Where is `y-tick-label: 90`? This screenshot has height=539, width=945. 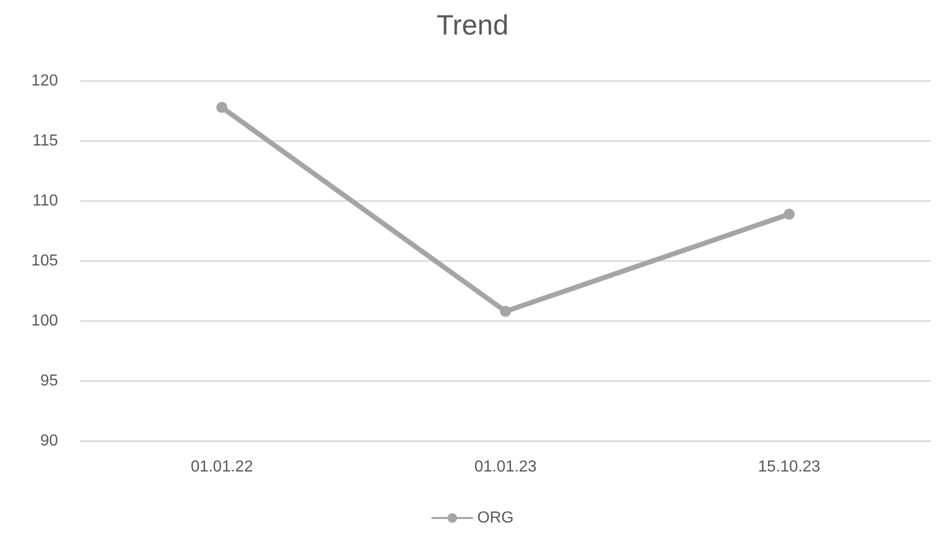 y-tick-label: 90 is located at coordinates (49, 441).